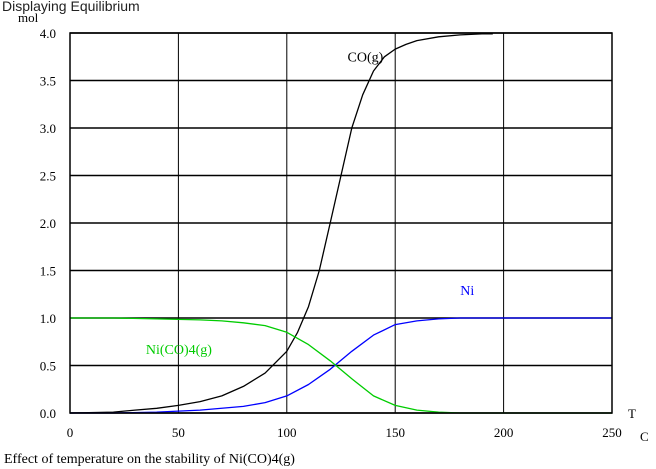 This screenshot has height=469, width=656. Describe the element at coordinates (48, 413) in the screenshot. I see `y-tick-label: 0.0` at that location.